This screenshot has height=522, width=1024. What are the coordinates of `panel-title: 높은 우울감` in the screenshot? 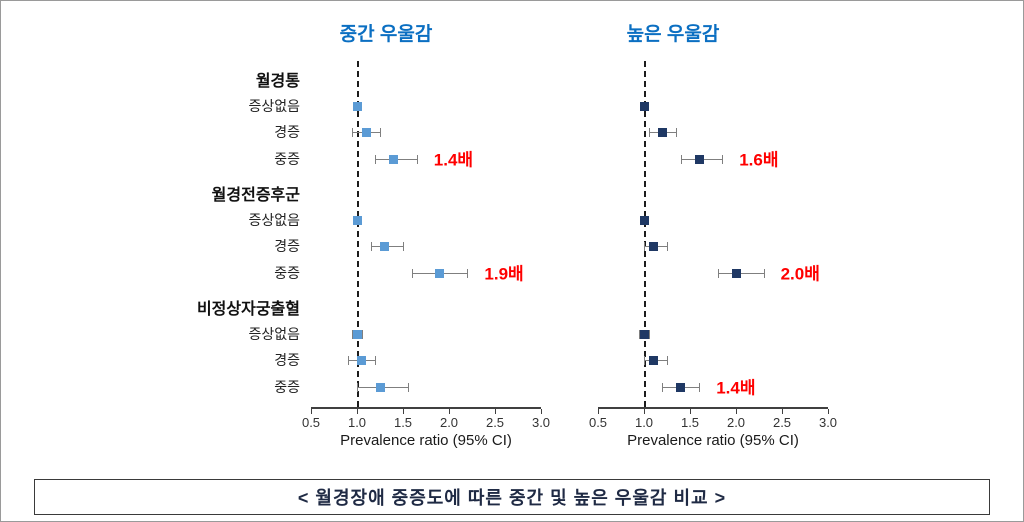 It's located at (673, 34).